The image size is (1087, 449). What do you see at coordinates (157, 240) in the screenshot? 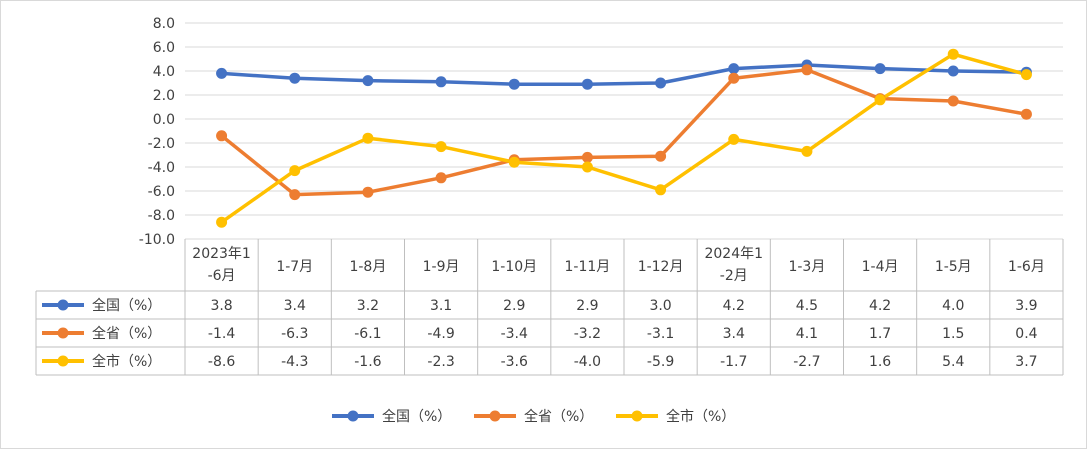
I see `y-tick-label: -10.0` at bounding box center [157, 240].